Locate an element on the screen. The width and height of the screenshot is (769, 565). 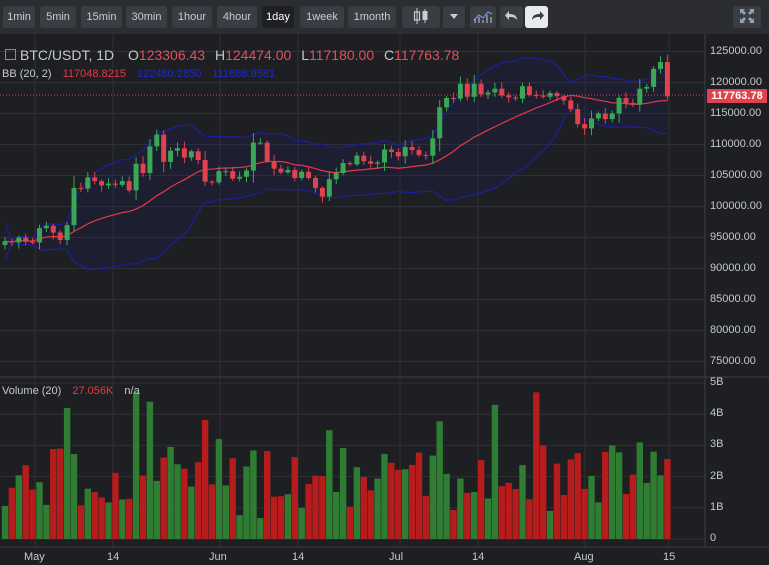
timeframe-30min-button: 30min is located at coordinates (146, 17).